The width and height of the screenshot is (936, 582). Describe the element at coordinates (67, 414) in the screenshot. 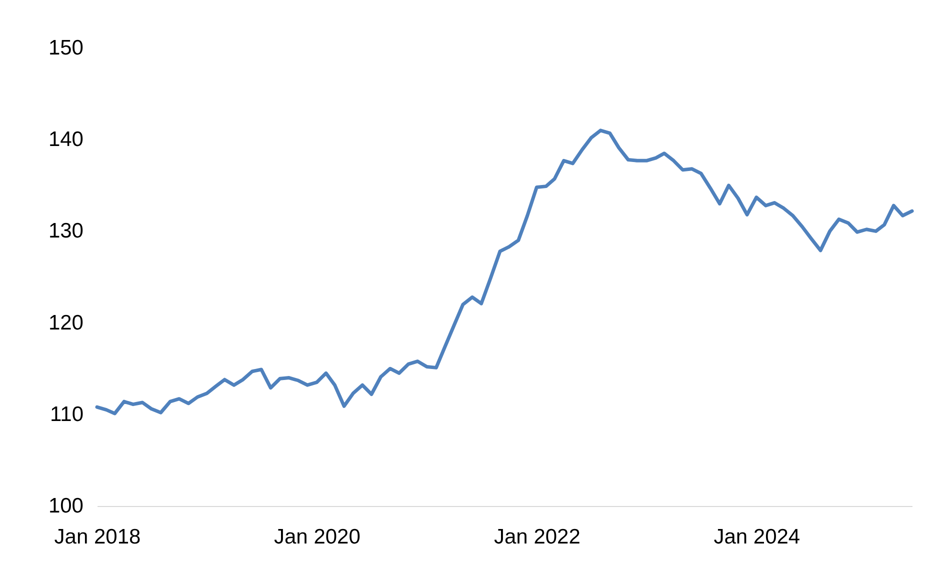

I see `y-tick-label: 110` at that location.